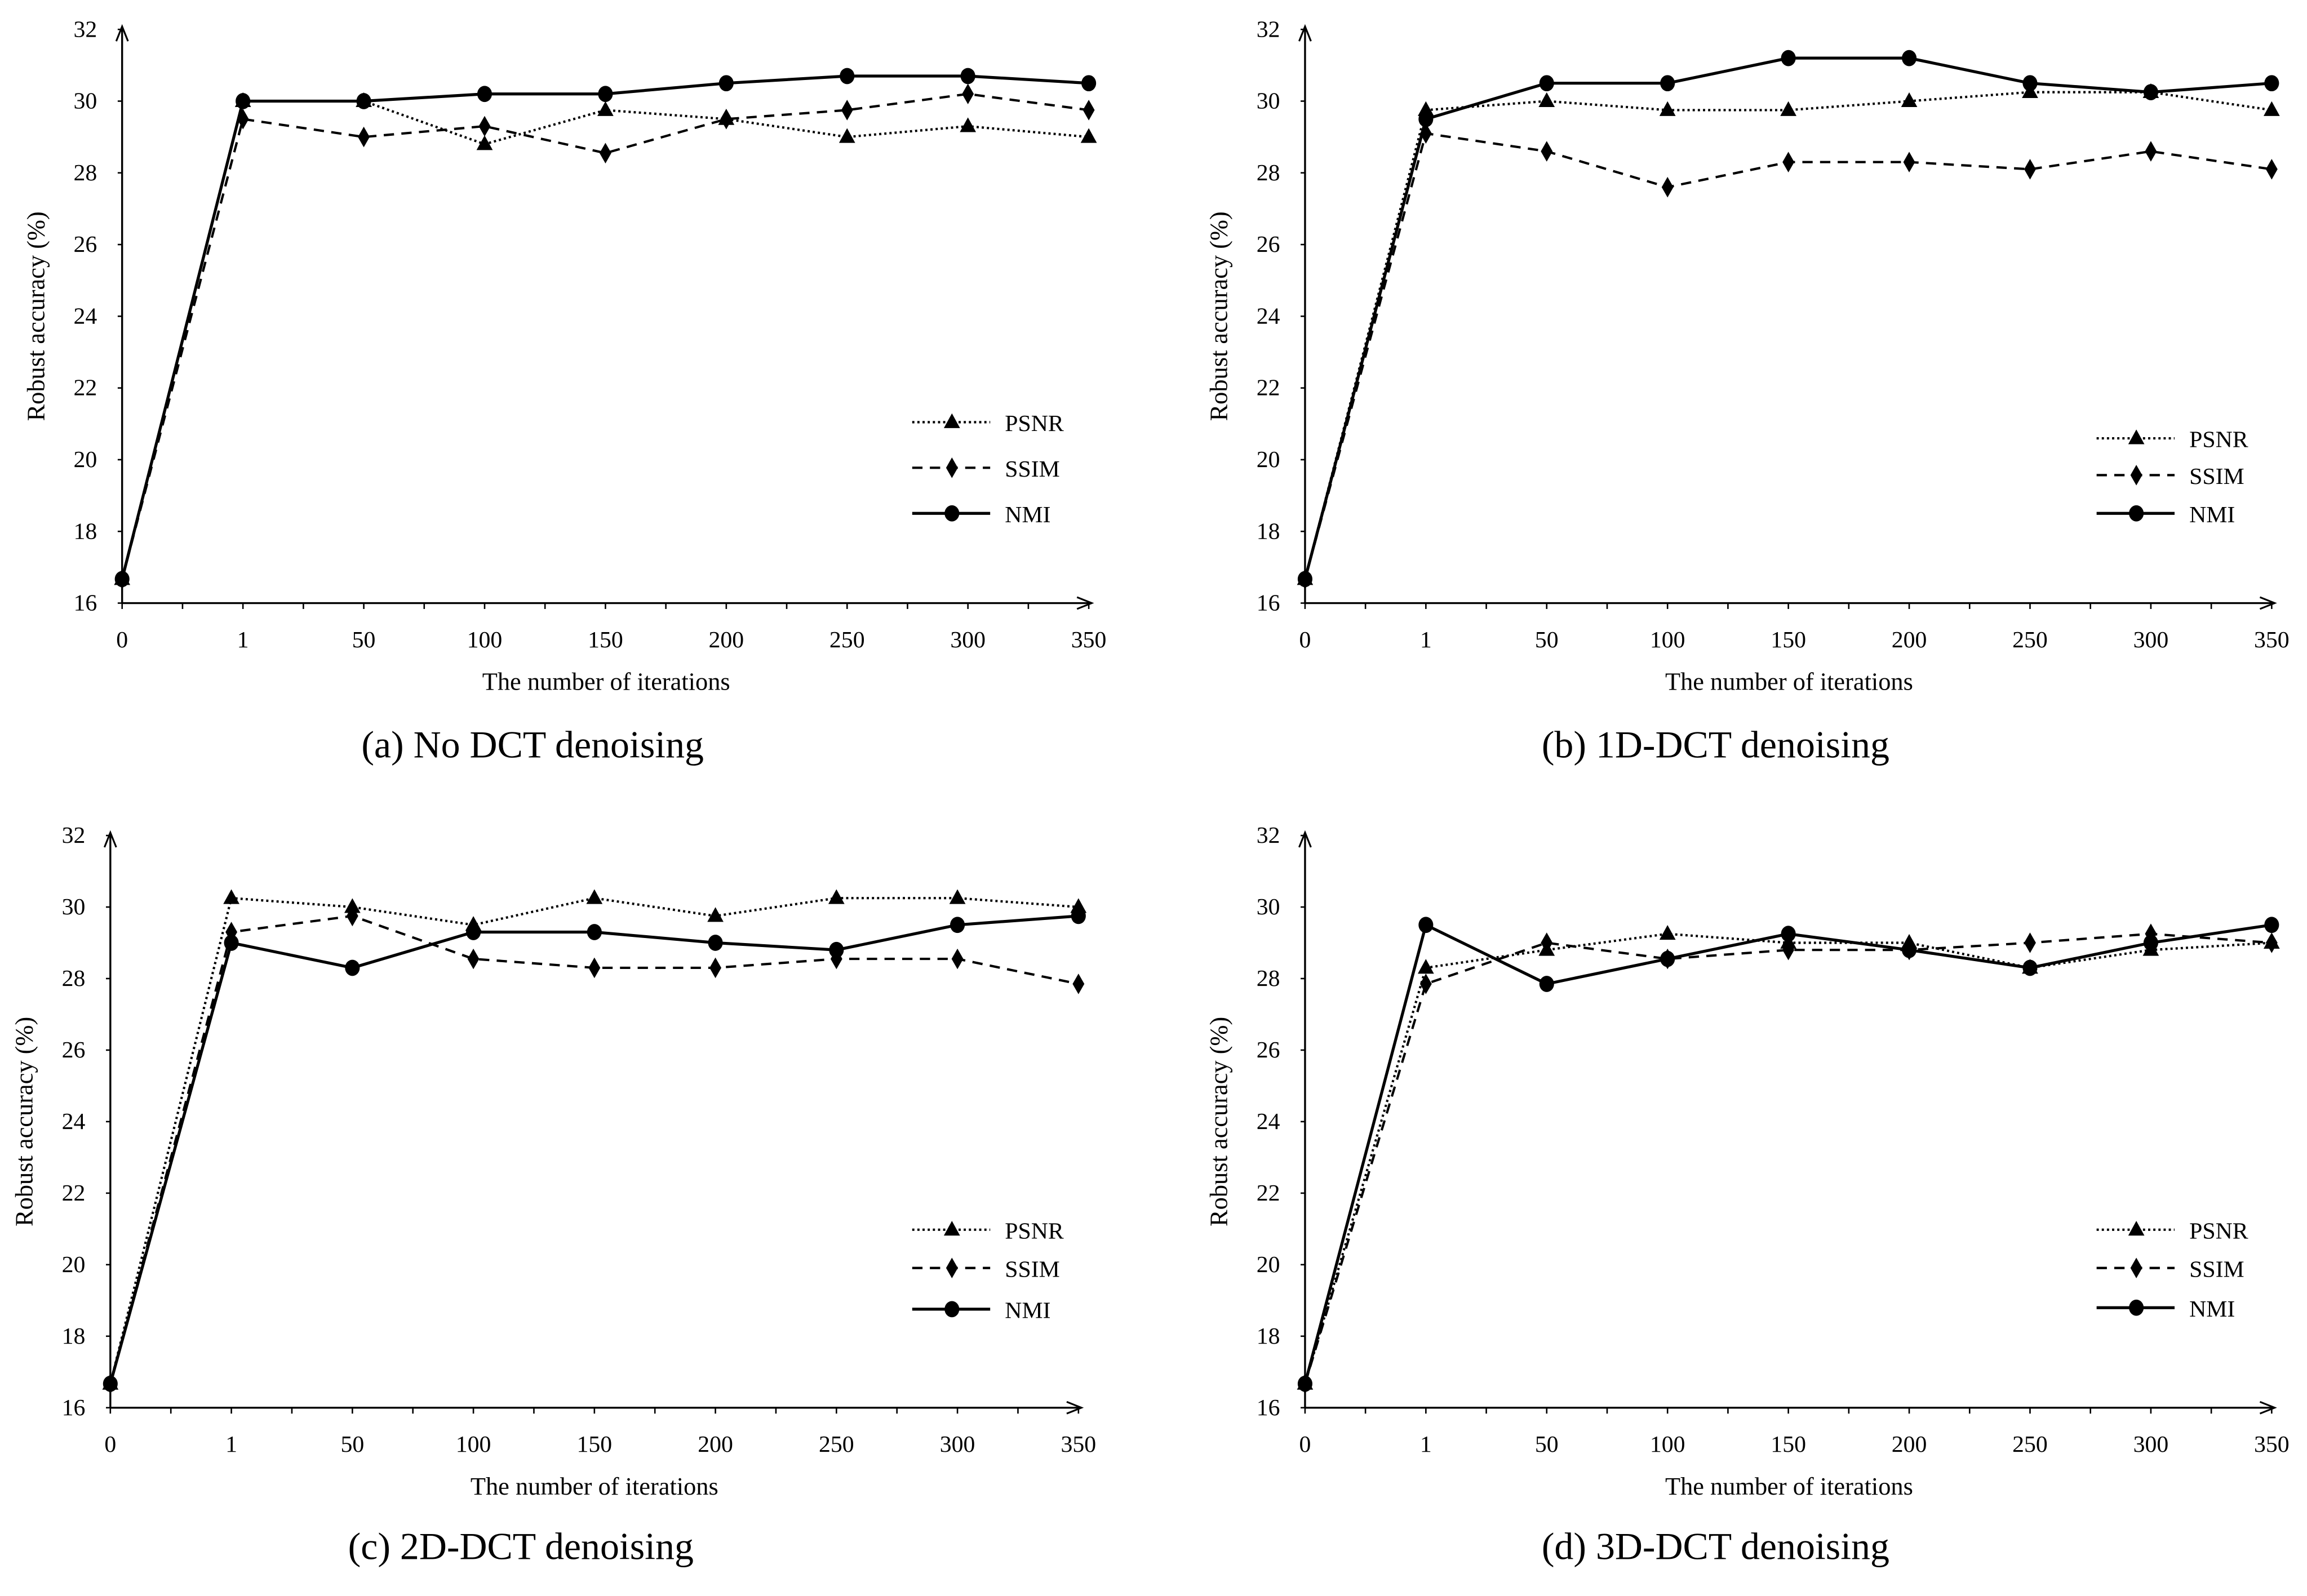 This screenshot has width=2307, height=1596. What do you see at coordinates (2030, 640) in the screenshot?
I see `x-tick-label: 250` at bounding box center [2030, 640].